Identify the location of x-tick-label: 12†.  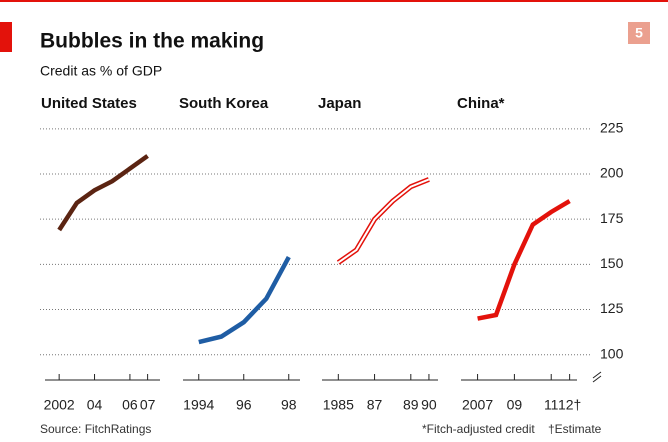
(569, 405).